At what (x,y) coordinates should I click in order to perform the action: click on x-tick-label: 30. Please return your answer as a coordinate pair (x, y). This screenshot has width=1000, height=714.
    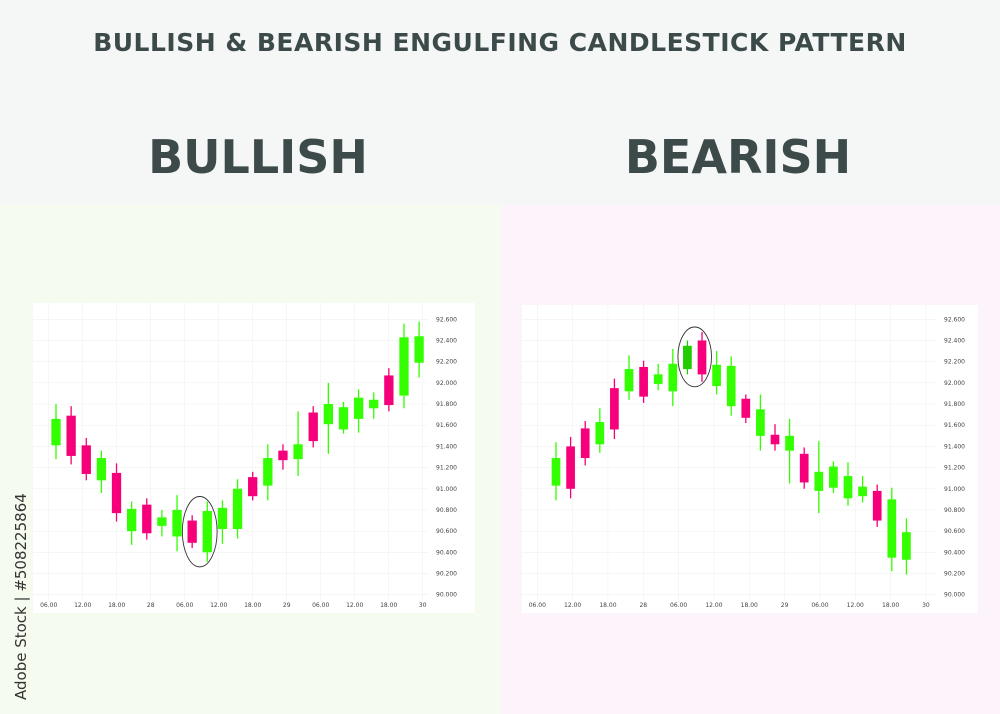
    Looking at the image, I should click on (926, 605).